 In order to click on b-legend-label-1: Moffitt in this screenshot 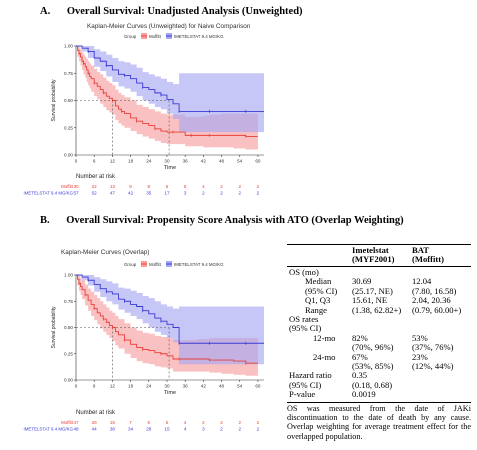, I will do `click(155, 264)`.